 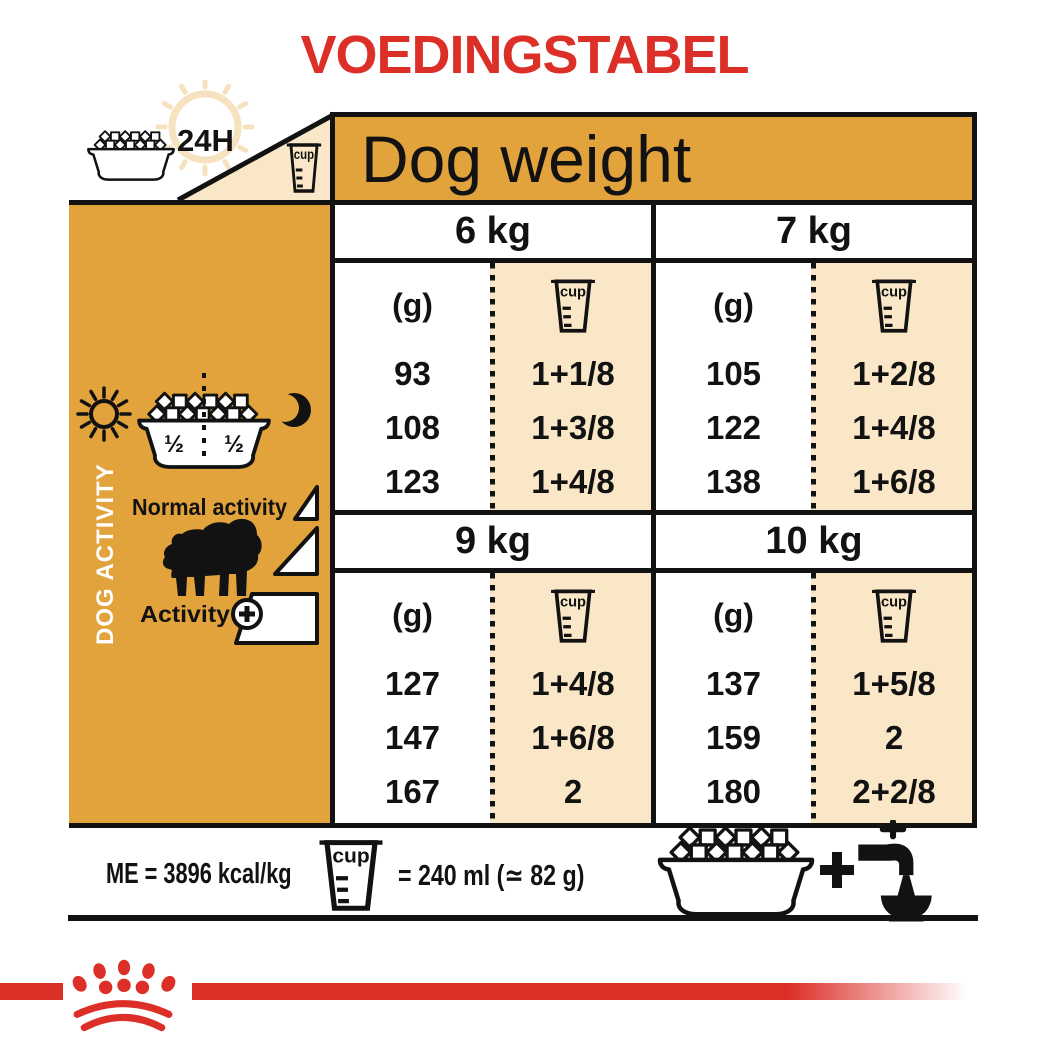 What do you see at coordinates (127, 991) in the screenshot?
I see `brand-band-gap` at bounding box center [127, 991].